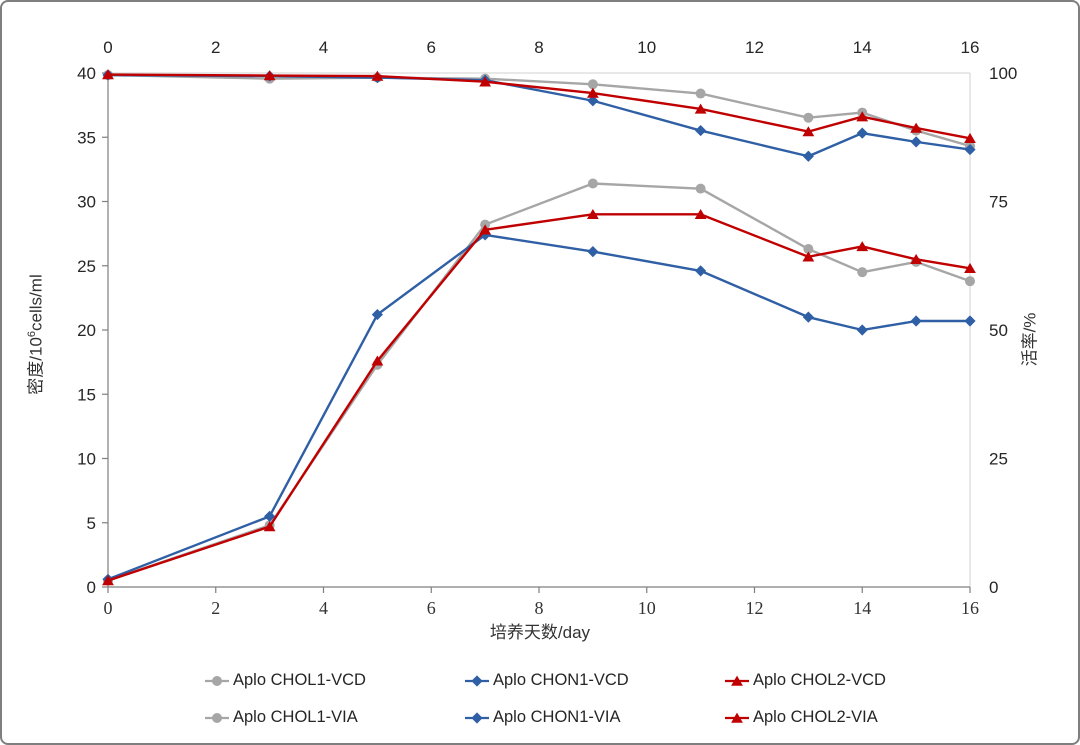 The height and width of the screenshot is (745, 1080). What do you see at coordinates (36, 302) in the screenshot?
I see `y-left-title-suffix: cells/ml` at bounding box center [36, 302].